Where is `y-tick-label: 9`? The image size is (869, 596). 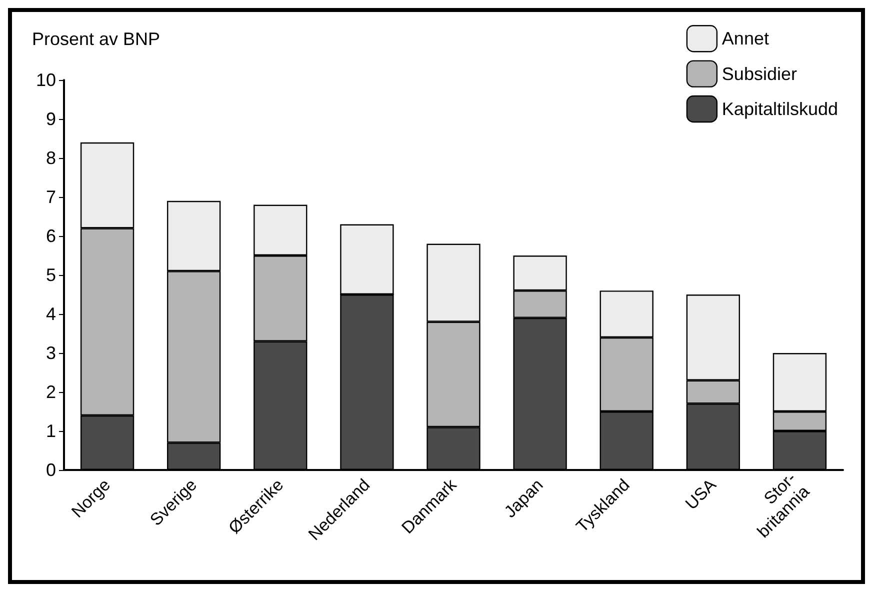 y-tick-label: 9 is located at coordinates (51, 119).